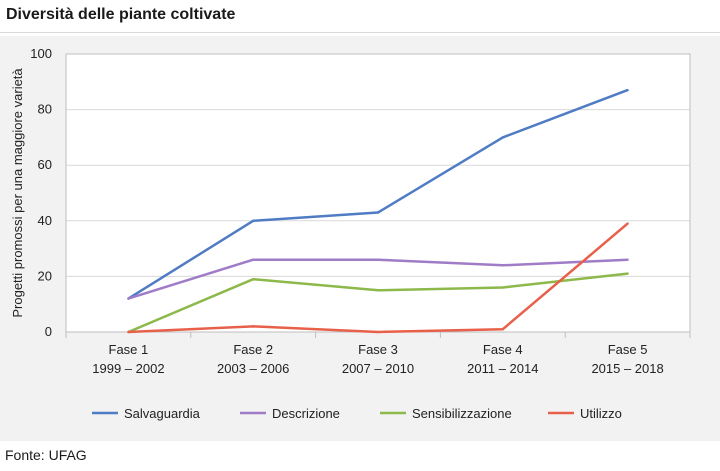  I want to click on y-tick-label: 40, so click(45, 220).